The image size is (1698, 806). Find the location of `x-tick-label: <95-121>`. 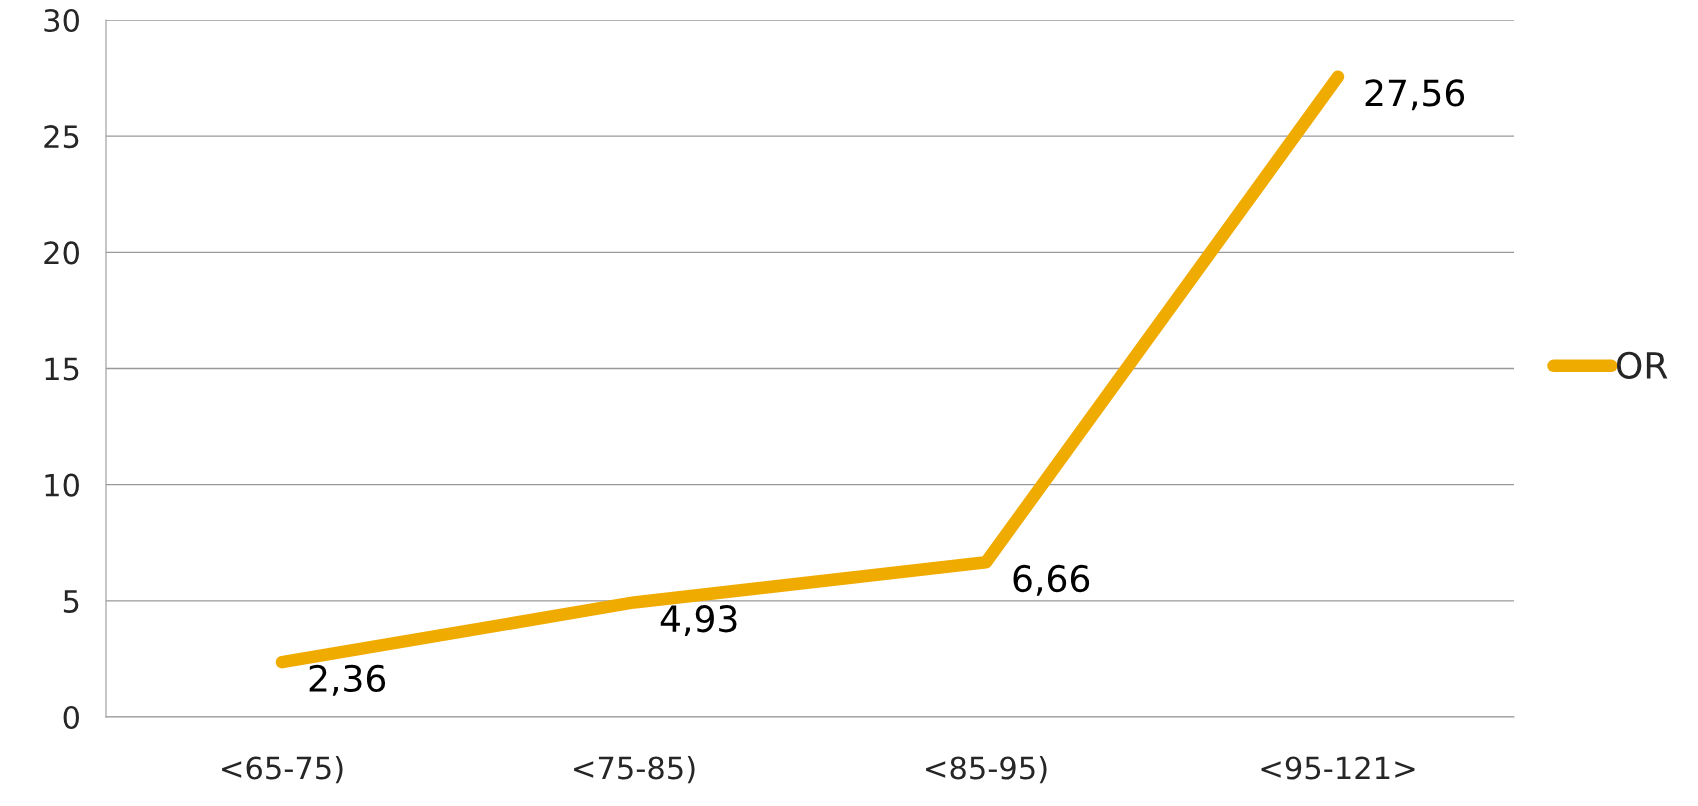

x-tick-label: <95-121> is located at coordinates (1338, 768).